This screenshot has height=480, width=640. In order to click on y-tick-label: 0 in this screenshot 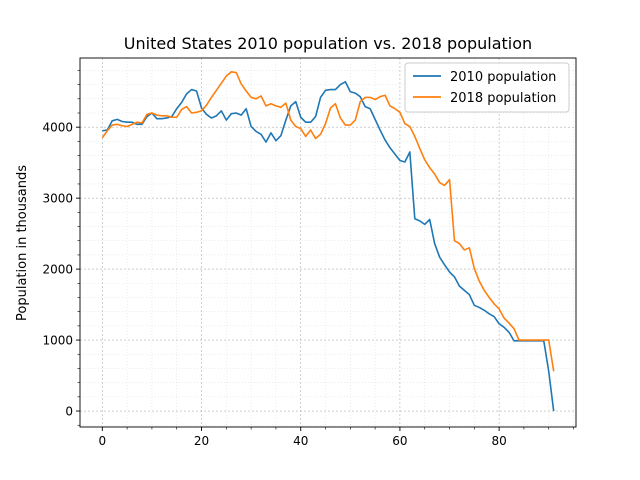, I will do `click(69, 412)`.